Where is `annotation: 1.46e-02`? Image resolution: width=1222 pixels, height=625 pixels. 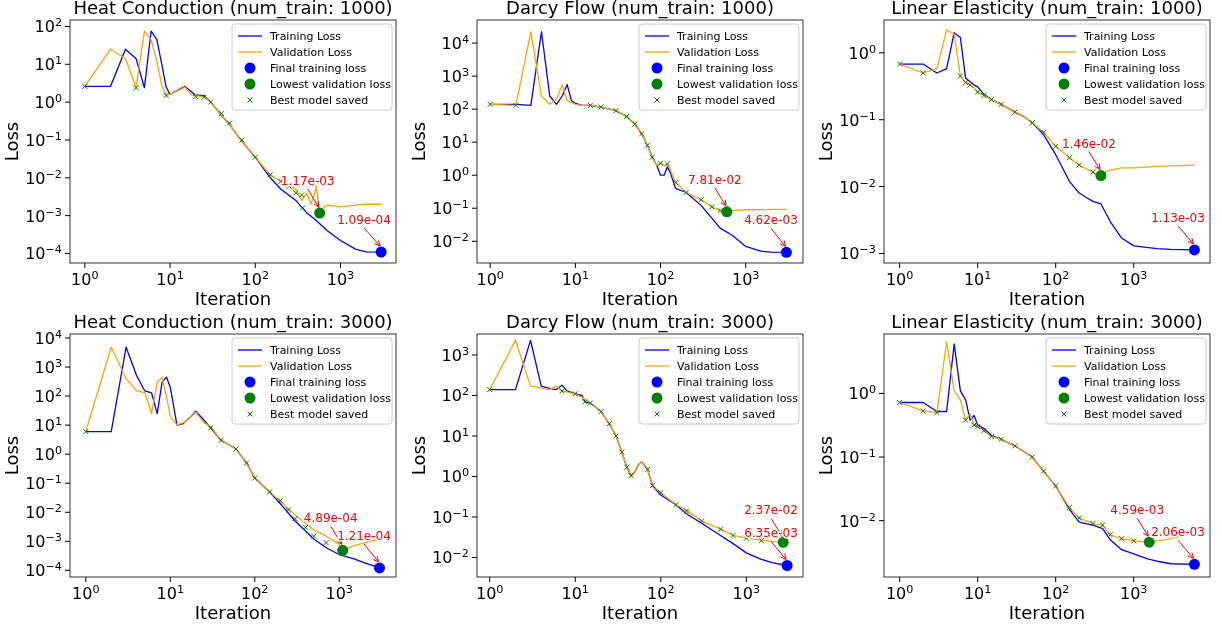
annotation: 1.46e-02 is located at coordinates (1089, 143).